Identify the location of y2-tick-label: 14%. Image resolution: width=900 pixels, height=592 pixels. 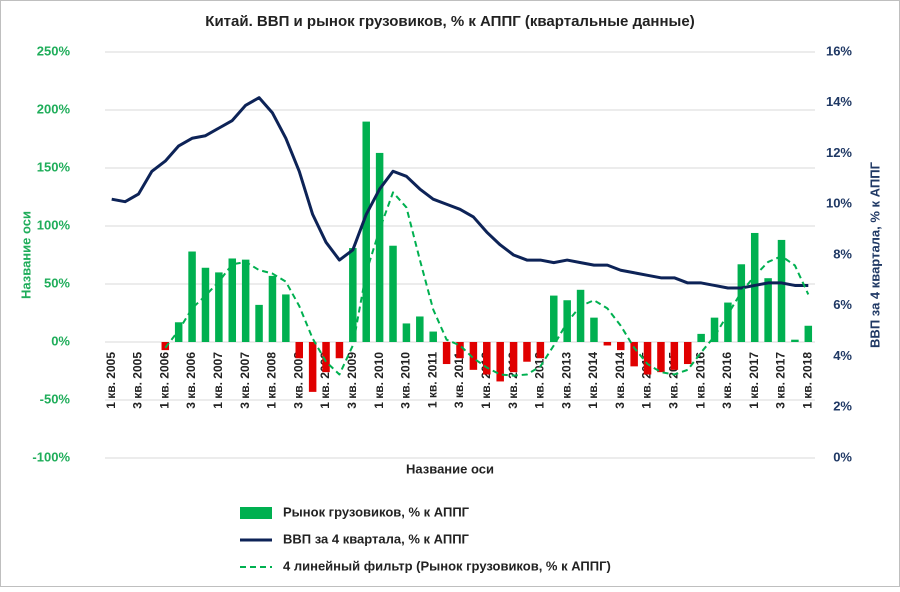
(839, 101).